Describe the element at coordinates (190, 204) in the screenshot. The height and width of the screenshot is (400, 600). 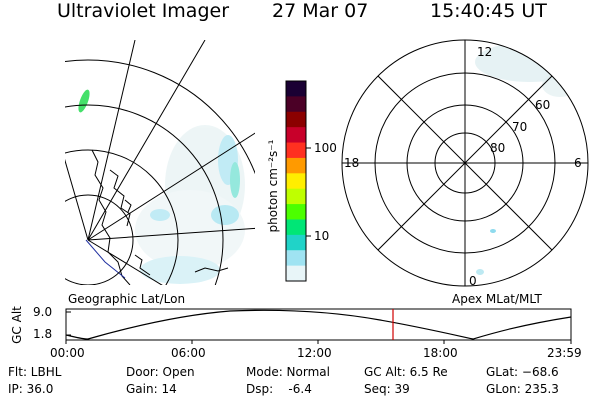
I see `aurora-emission-left` at that location.